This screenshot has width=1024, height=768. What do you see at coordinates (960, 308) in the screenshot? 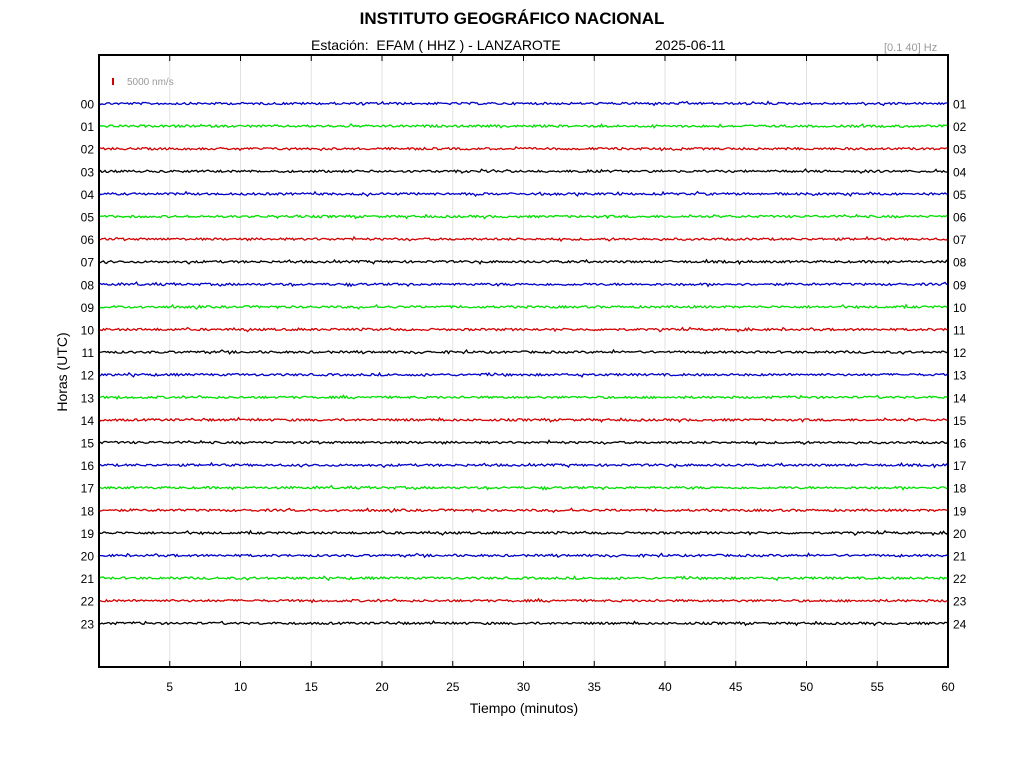
I see `y-tick-label-right: 10` at bounding box center [960, 308].